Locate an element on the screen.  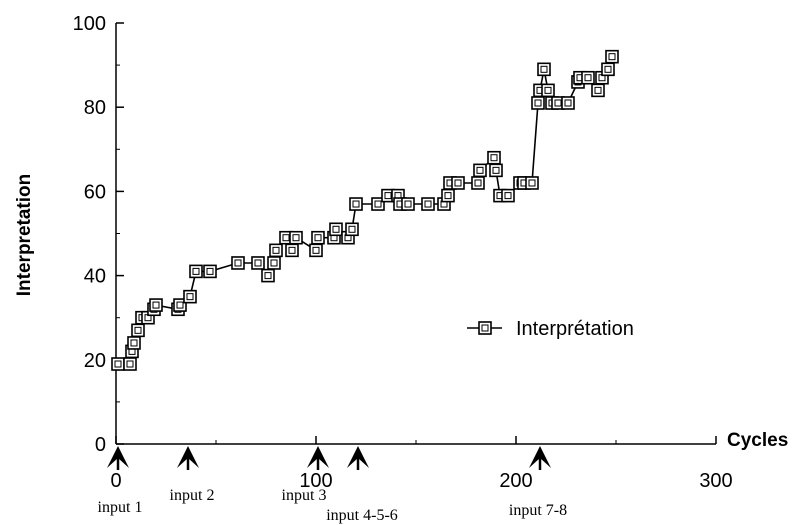
input-annotation: input 2 is located at coordinates (192, 475).